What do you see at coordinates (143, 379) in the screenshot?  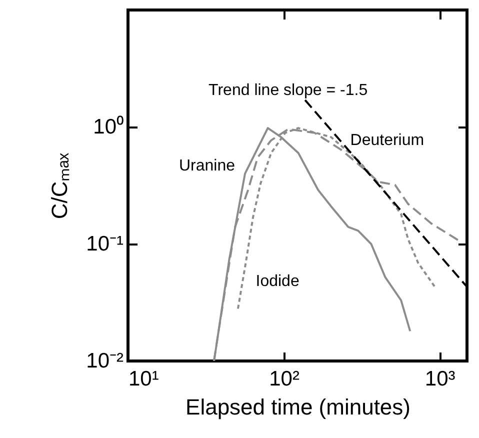 I see `x-tick-label: 10¹` at bounding box center [143, 379].